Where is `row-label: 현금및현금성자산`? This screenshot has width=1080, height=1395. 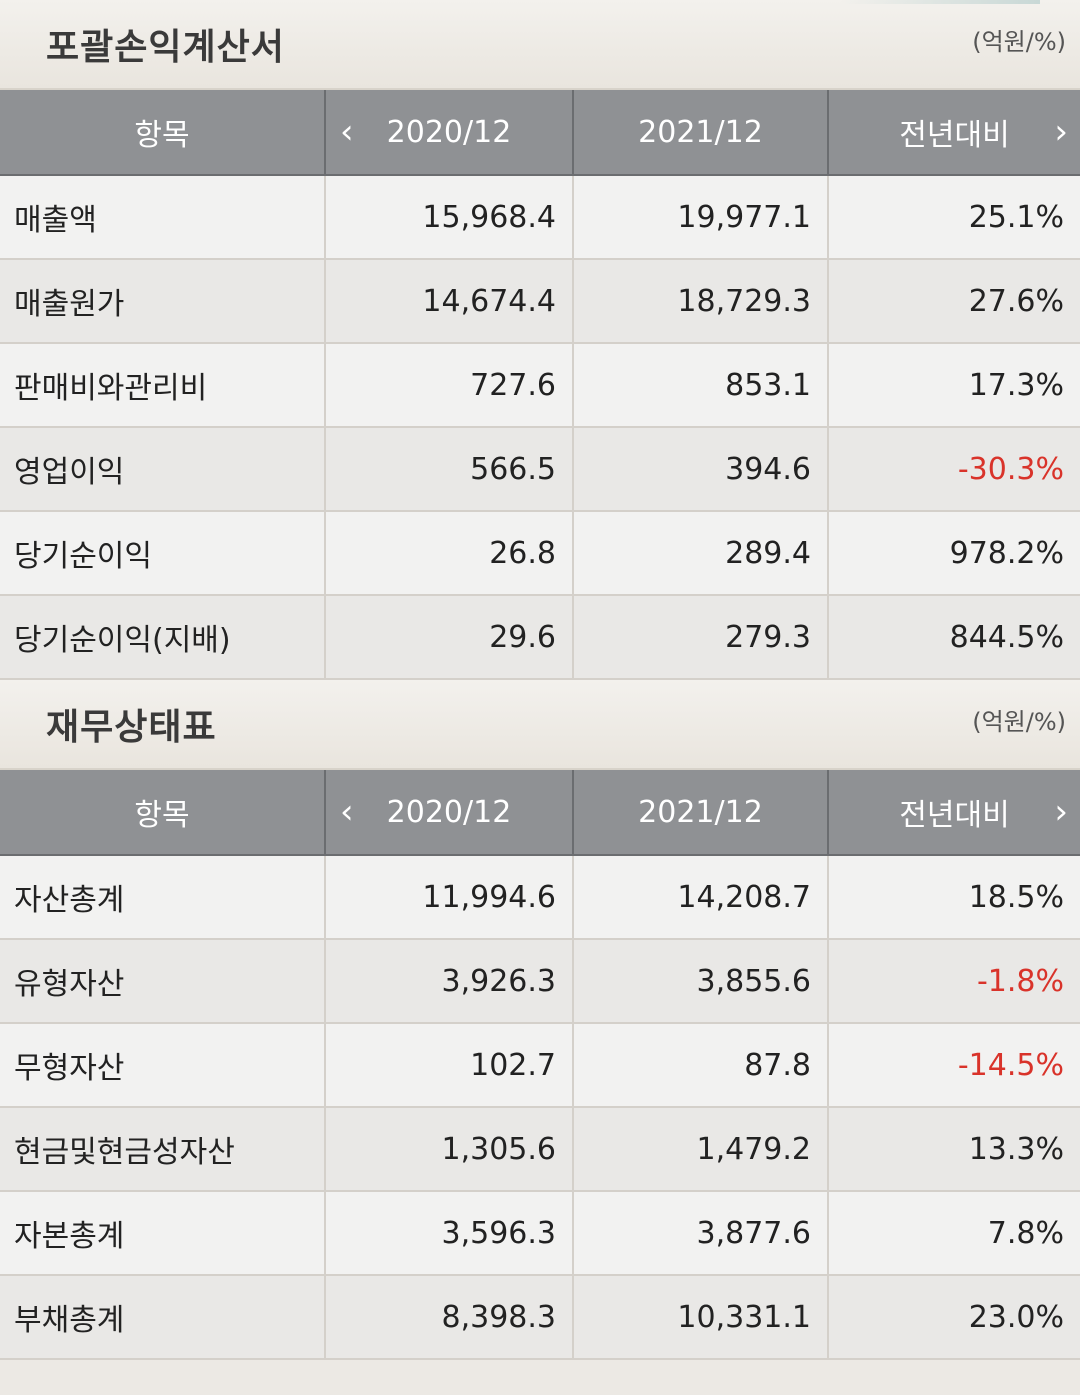
row-label: 현금및현금성자산 is located at coordinates (163, 1149).